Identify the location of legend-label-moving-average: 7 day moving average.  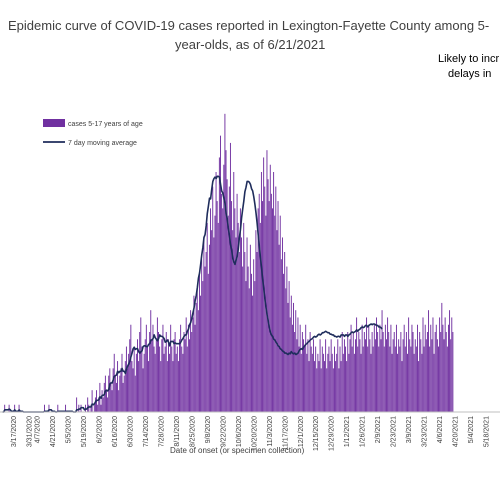
(102, 143).